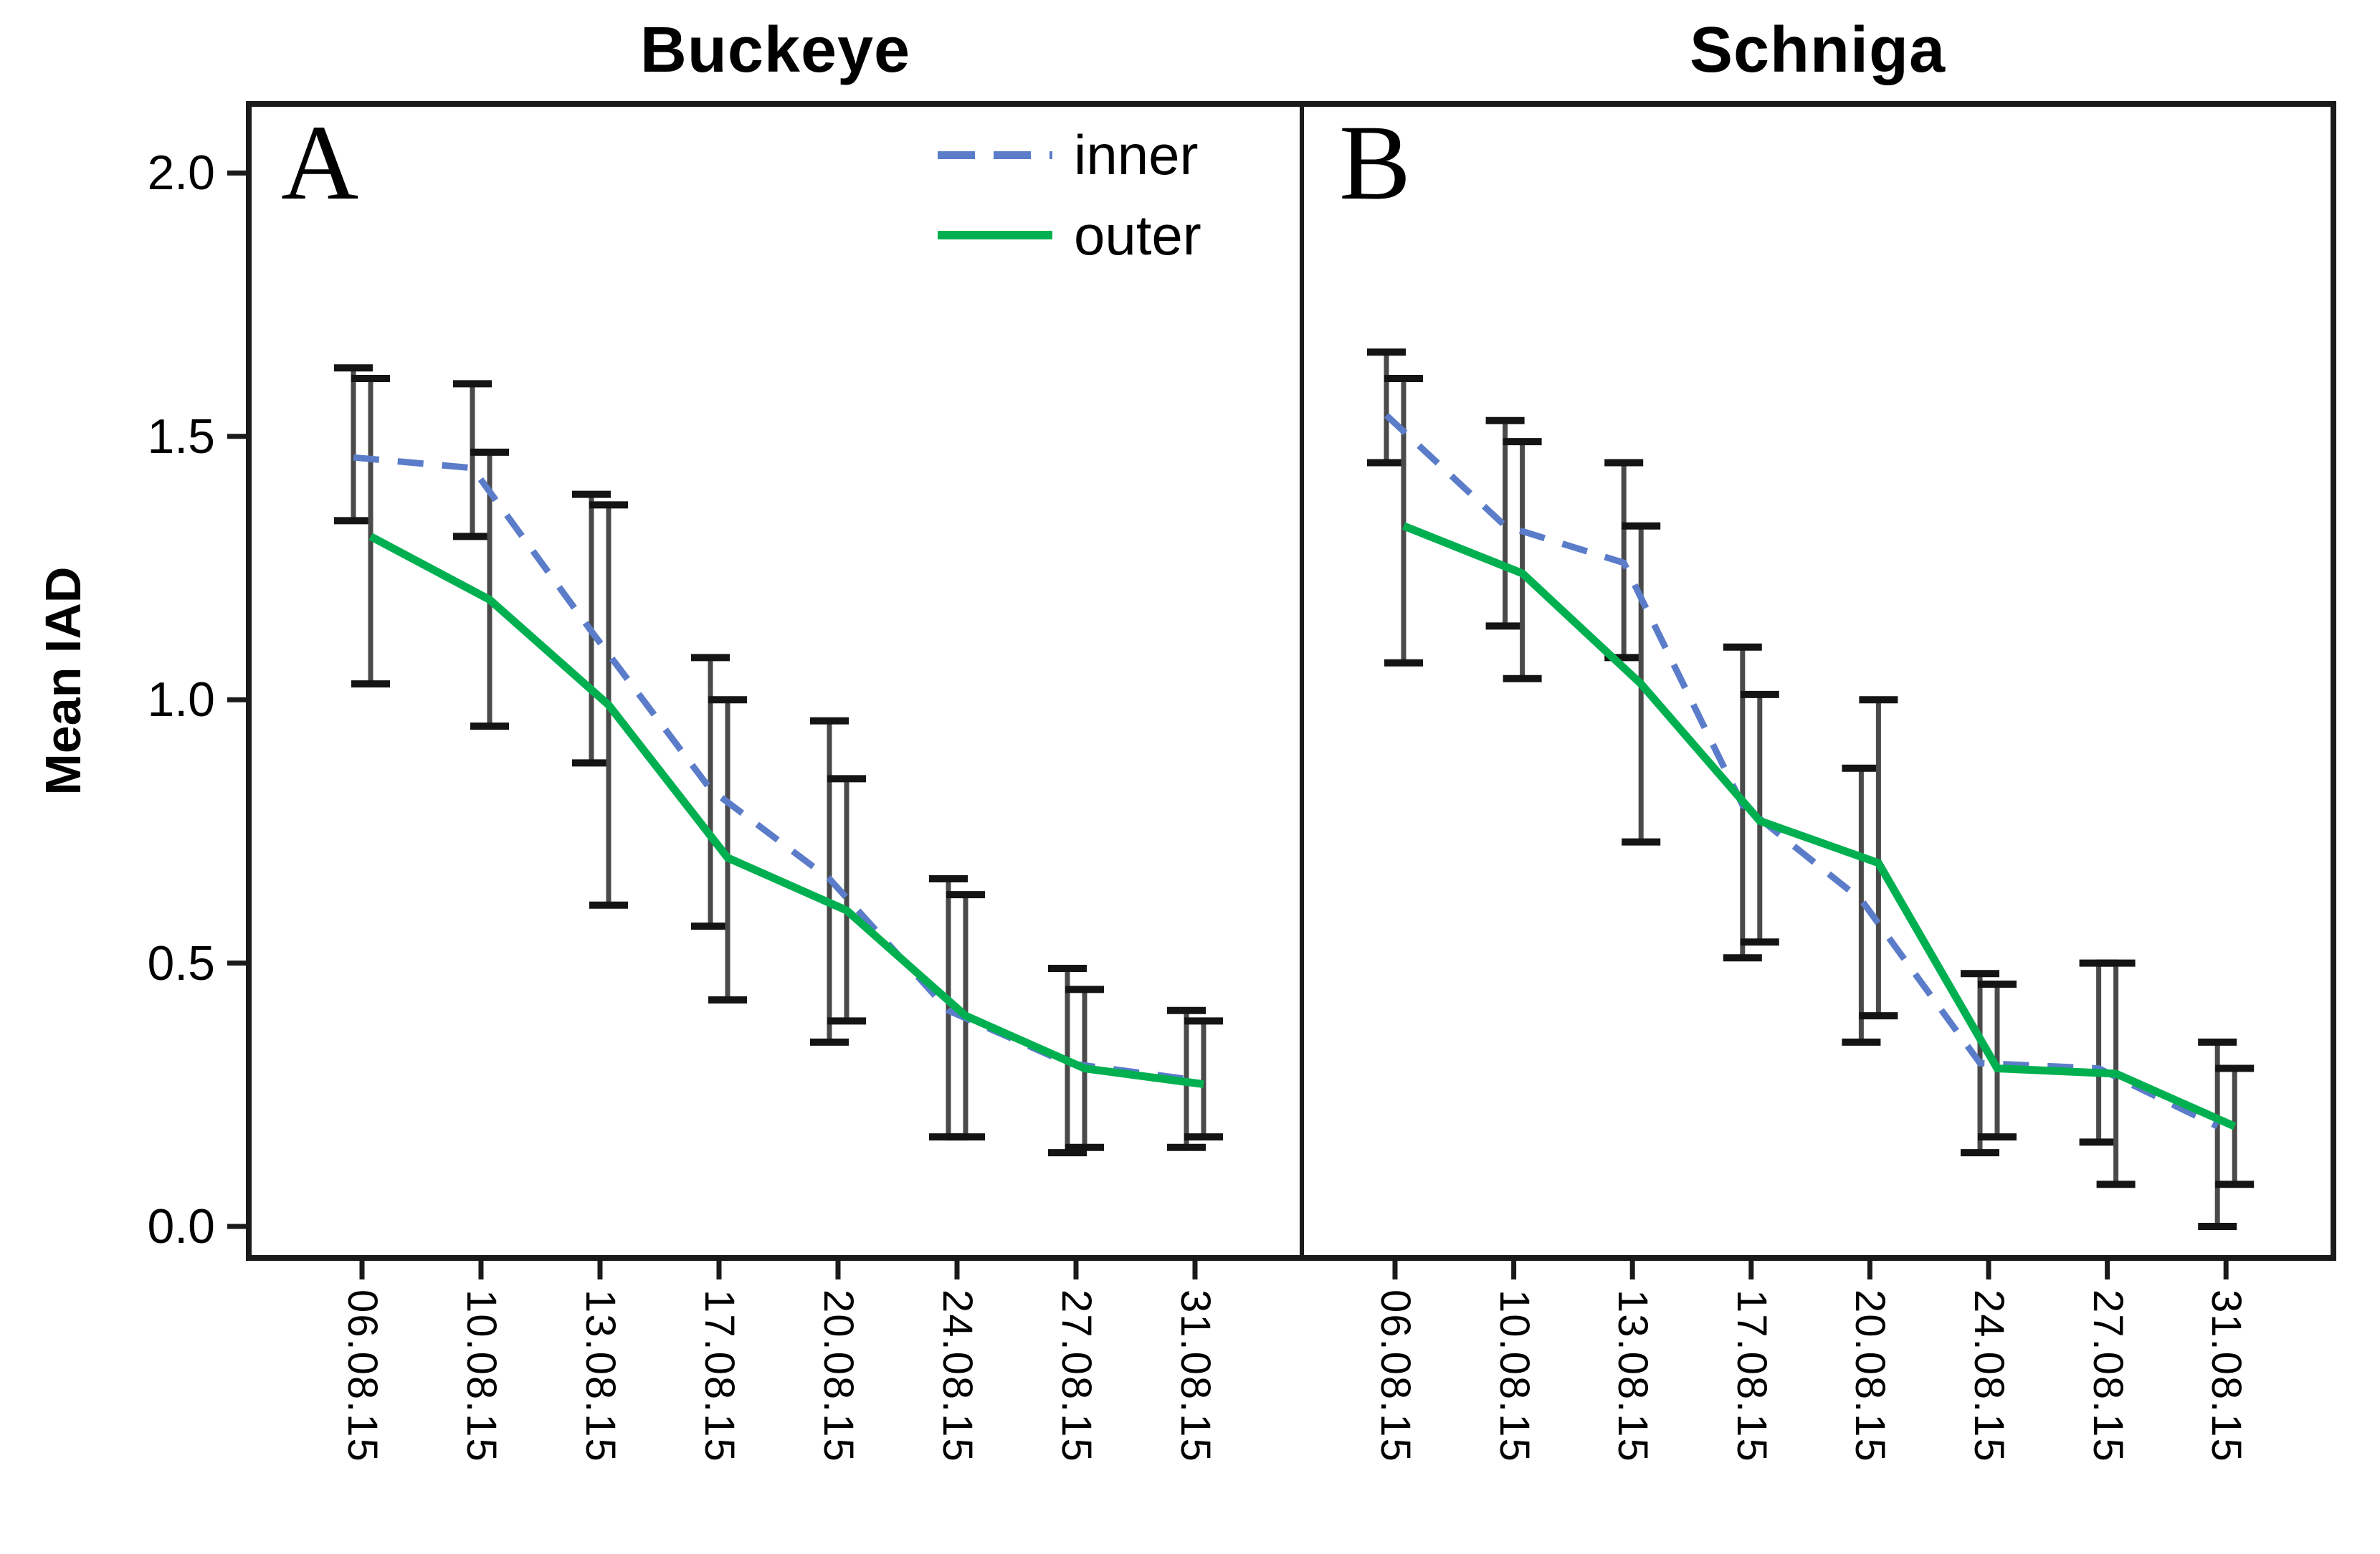  Describe the element at coordinates (181, 963) in the screenshot. I see `y-tick-label: 0.5` at that location.